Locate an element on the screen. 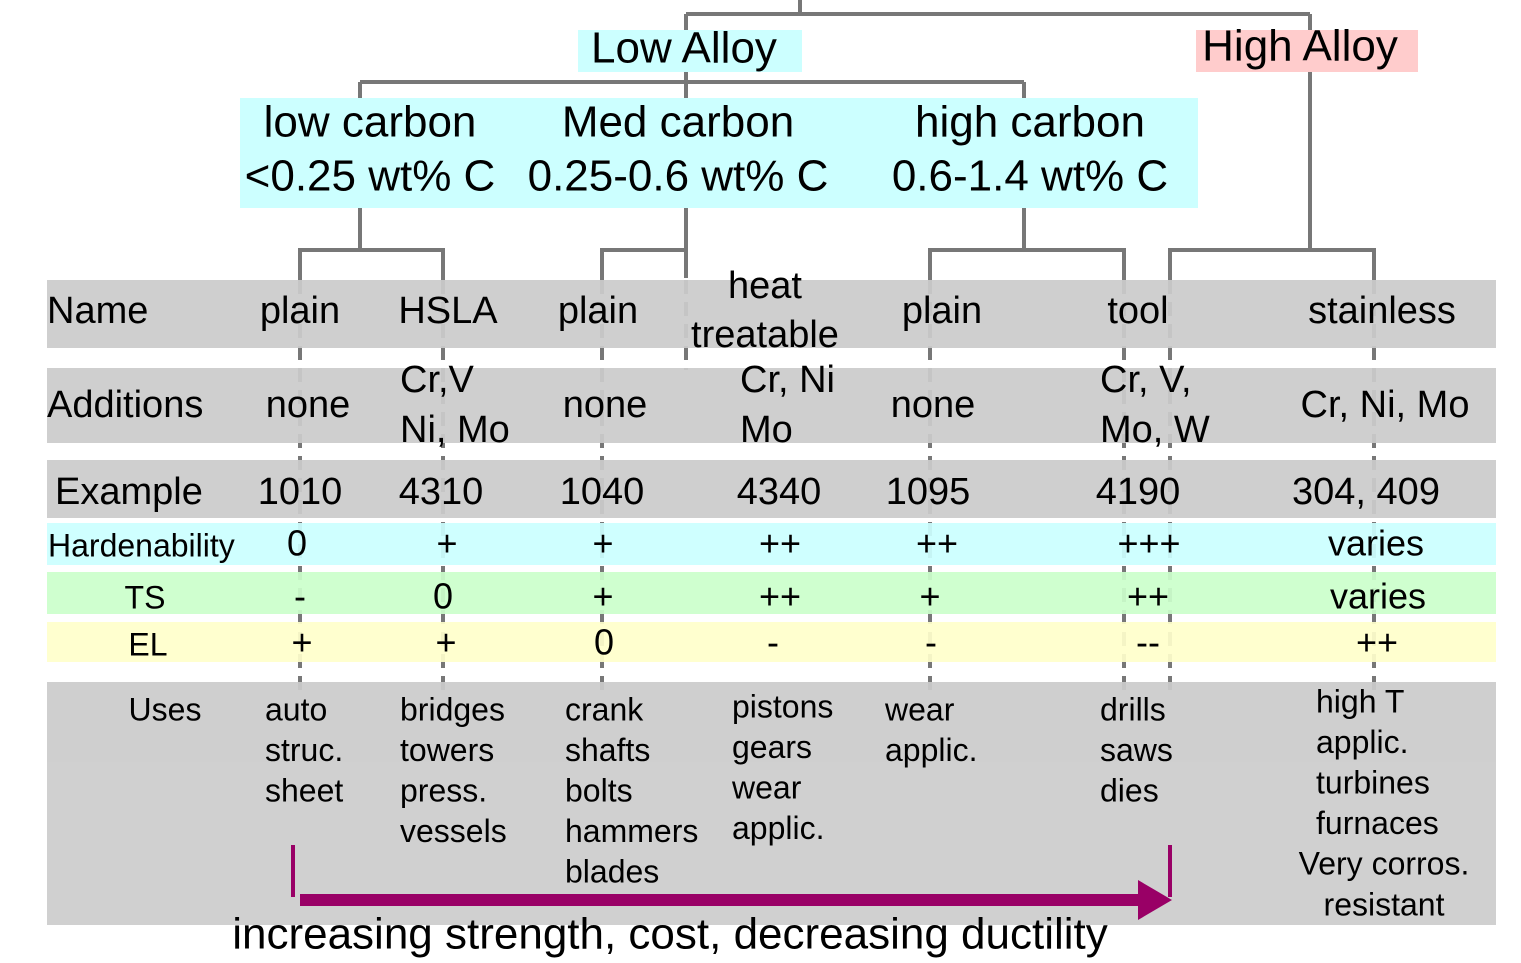  cell-line: Mo is located at coordinates (766, 430).